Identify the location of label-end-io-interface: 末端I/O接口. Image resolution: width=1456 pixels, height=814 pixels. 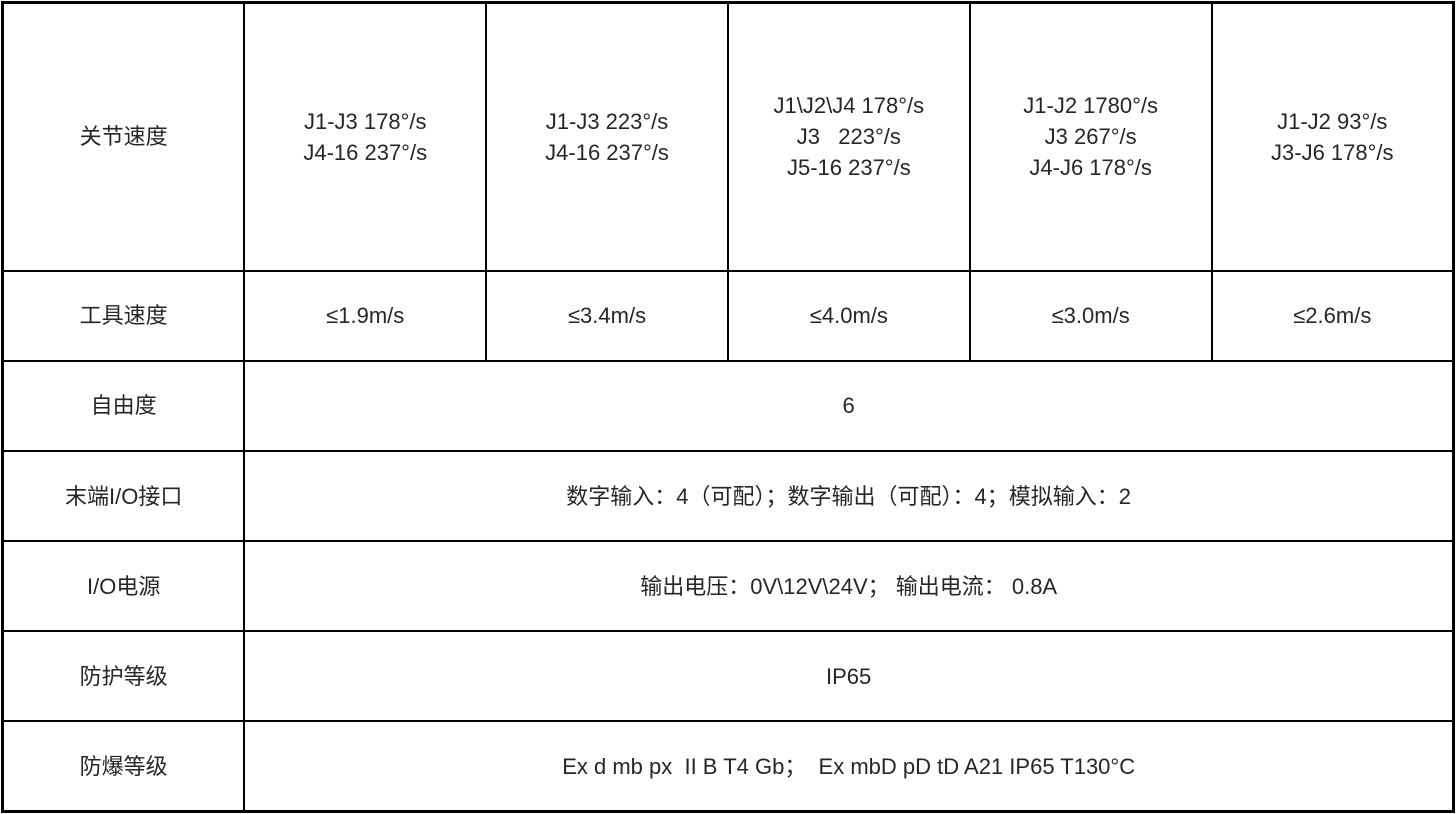
(123, 496).